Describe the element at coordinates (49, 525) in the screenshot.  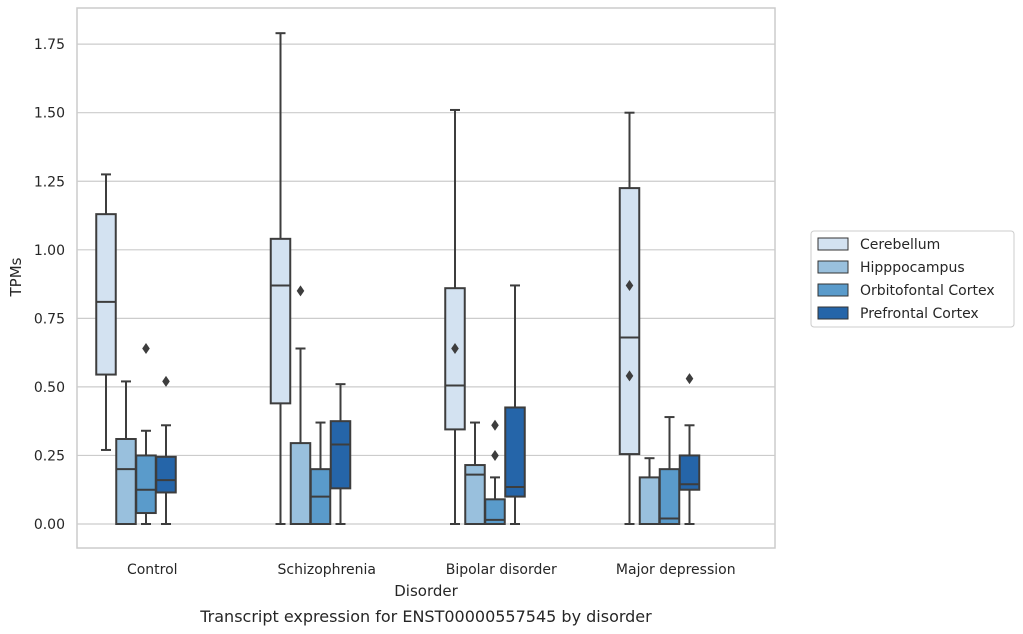
I see `y-tick-label: 0.00` at that location.